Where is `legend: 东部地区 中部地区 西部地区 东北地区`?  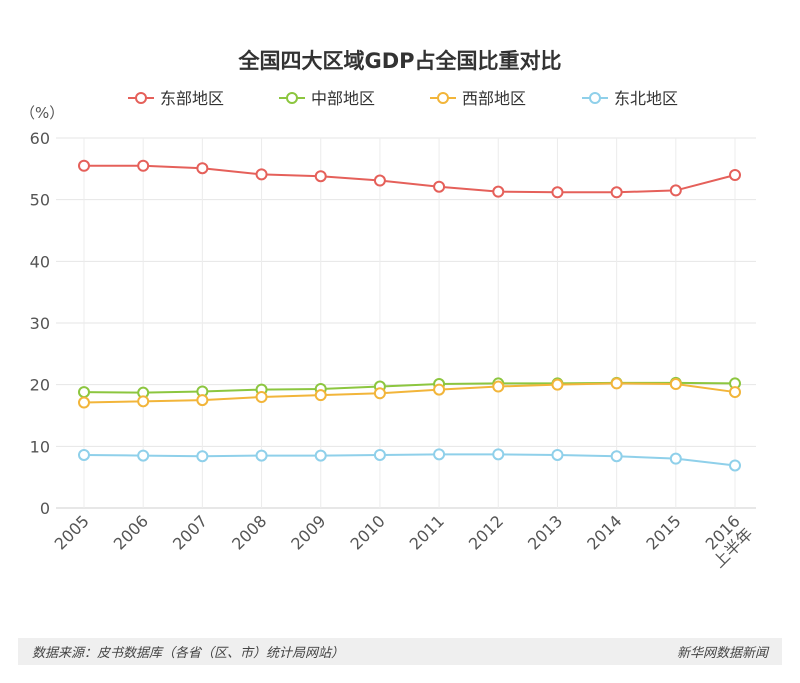 legend: 东部地区 中部地区 西部地区 东北地区 is located at coordinates (403, 98).